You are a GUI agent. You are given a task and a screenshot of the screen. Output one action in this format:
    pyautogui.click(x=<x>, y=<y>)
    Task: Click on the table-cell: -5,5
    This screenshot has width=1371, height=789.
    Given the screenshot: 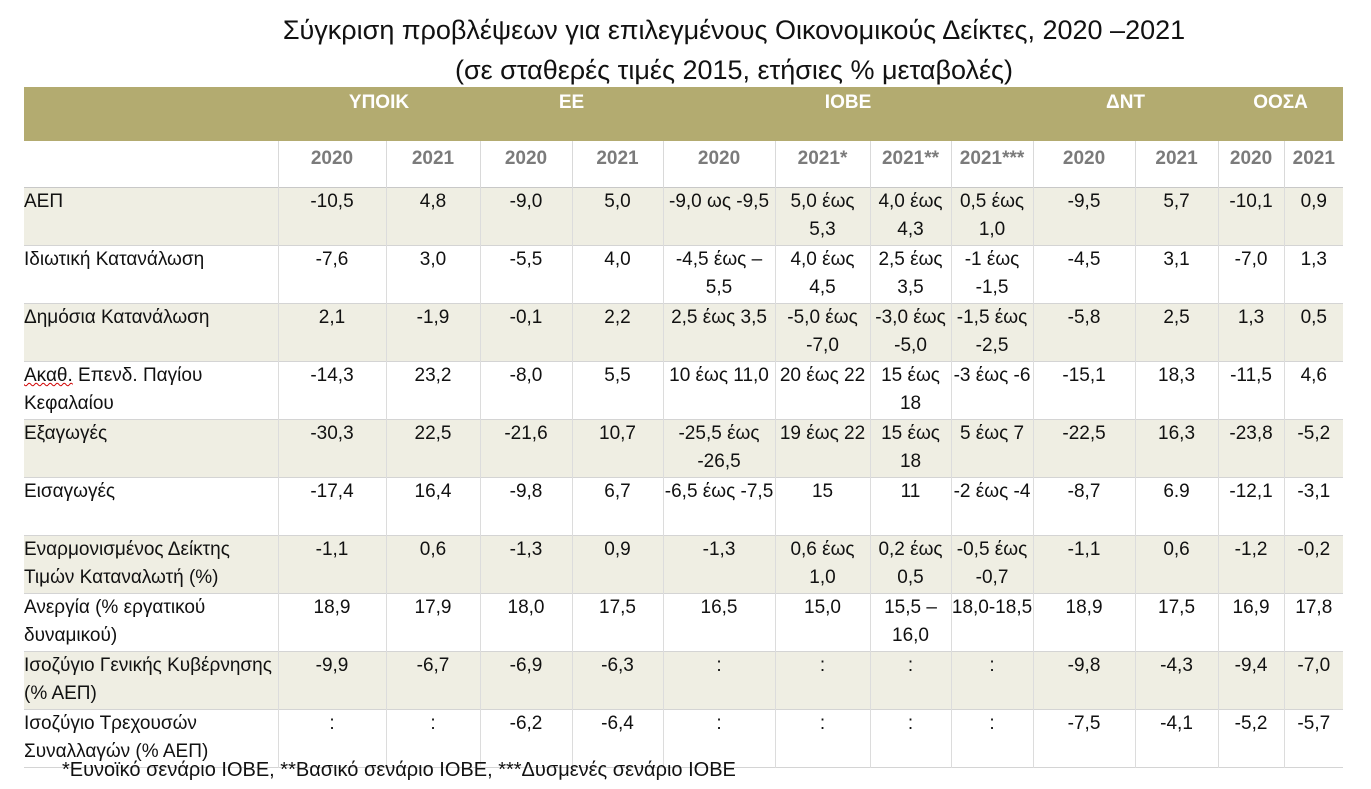 What is the action you would take?
    pyautogui.click(x=525, y=274)
    